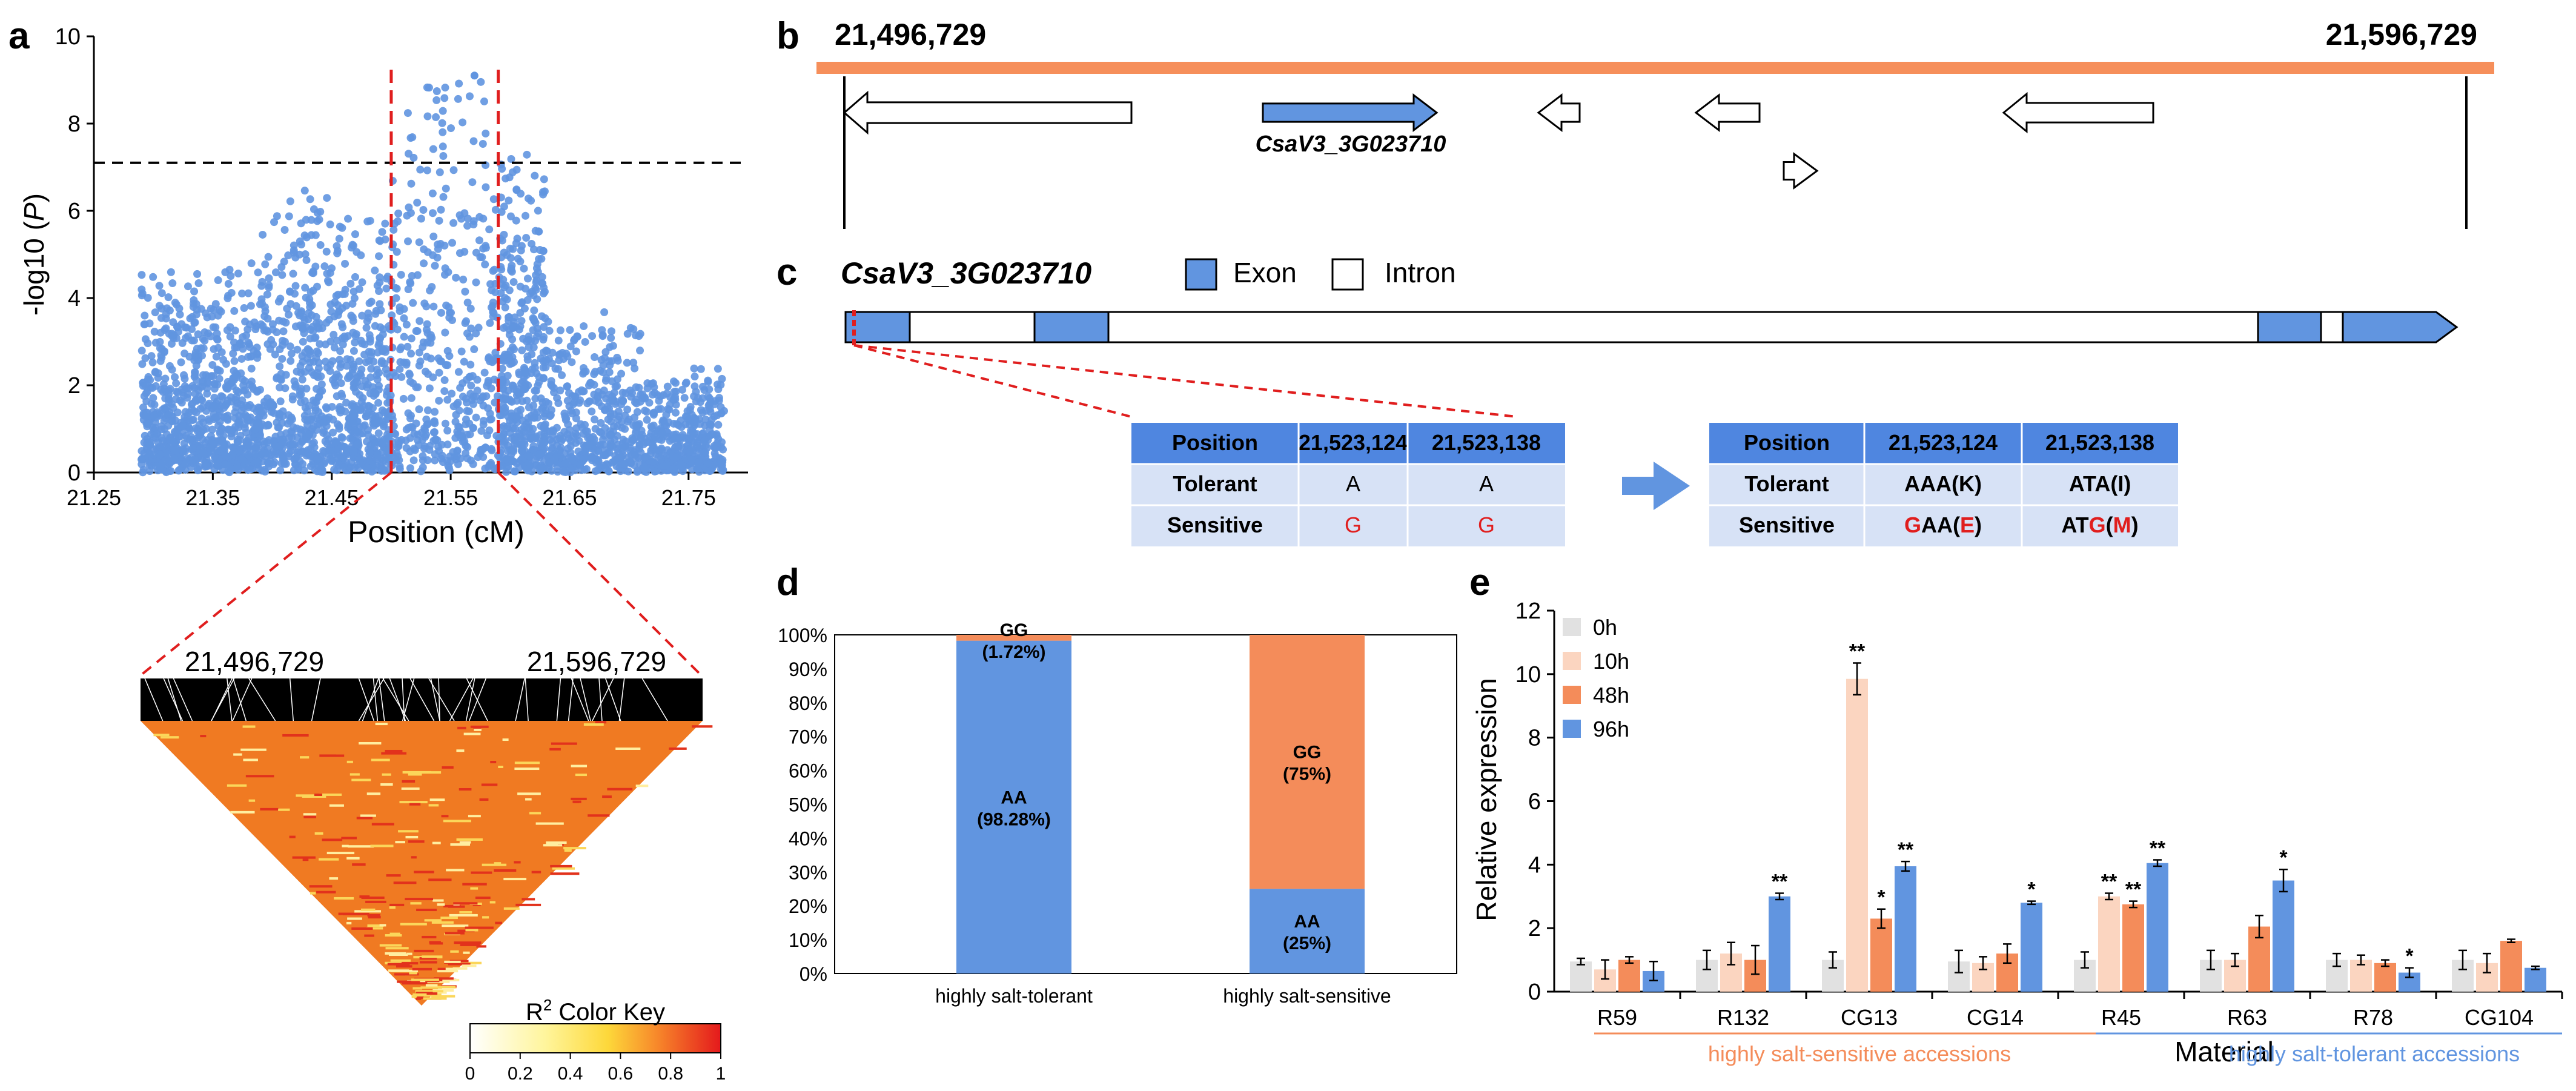 The width and height of the screenshot is (2576, 1091). Describe the element at coordinates (1479, 583) in the screenshot. I see `panel-letter-e: e` at that location.